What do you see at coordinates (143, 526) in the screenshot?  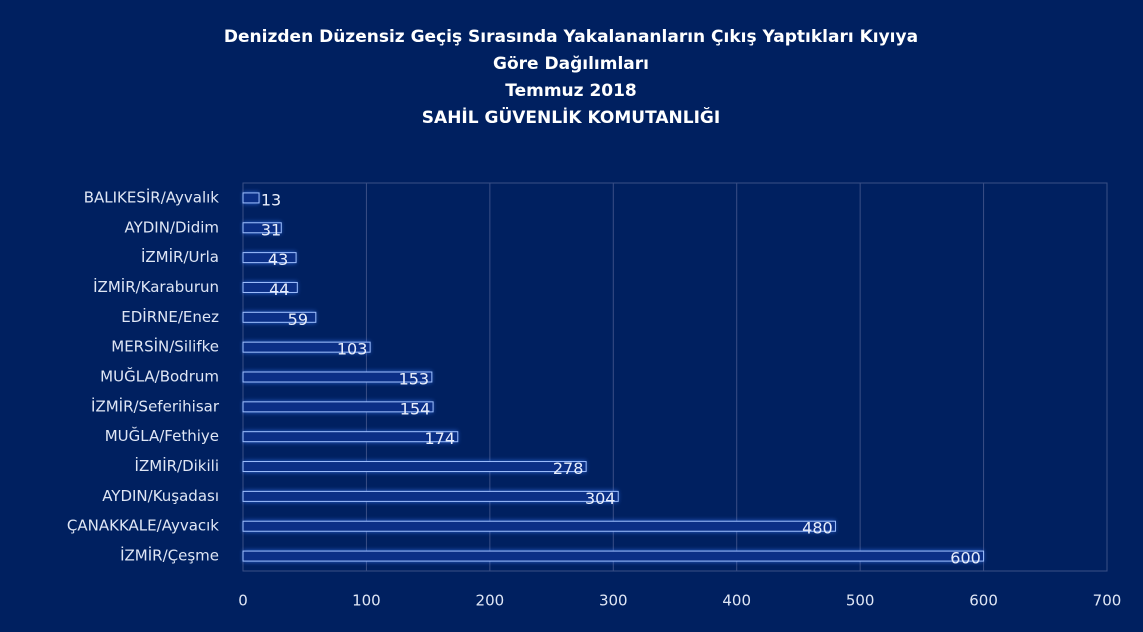 I see `y-tick-label: ÇANAKKALE/Ayvacık` at bounding box center [143, 526].